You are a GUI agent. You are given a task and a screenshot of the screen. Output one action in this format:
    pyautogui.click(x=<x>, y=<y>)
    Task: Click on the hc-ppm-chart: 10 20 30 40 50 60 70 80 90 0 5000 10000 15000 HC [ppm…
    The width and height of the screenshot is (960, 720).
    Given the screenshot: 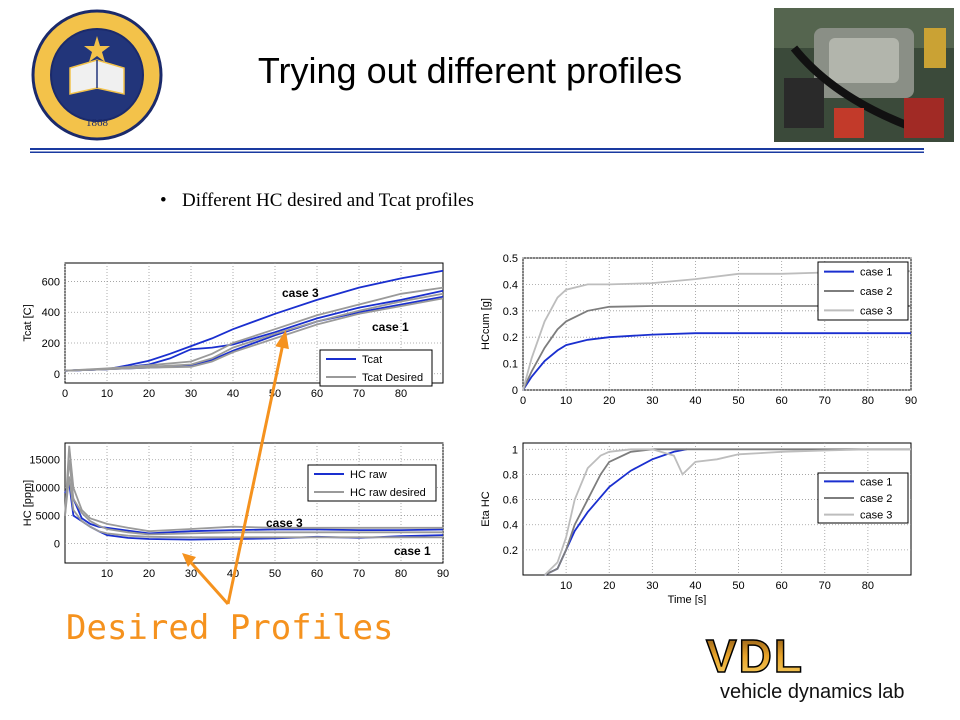 What is the action you would take?
    pyautogui.click(x=235, y=511)
    